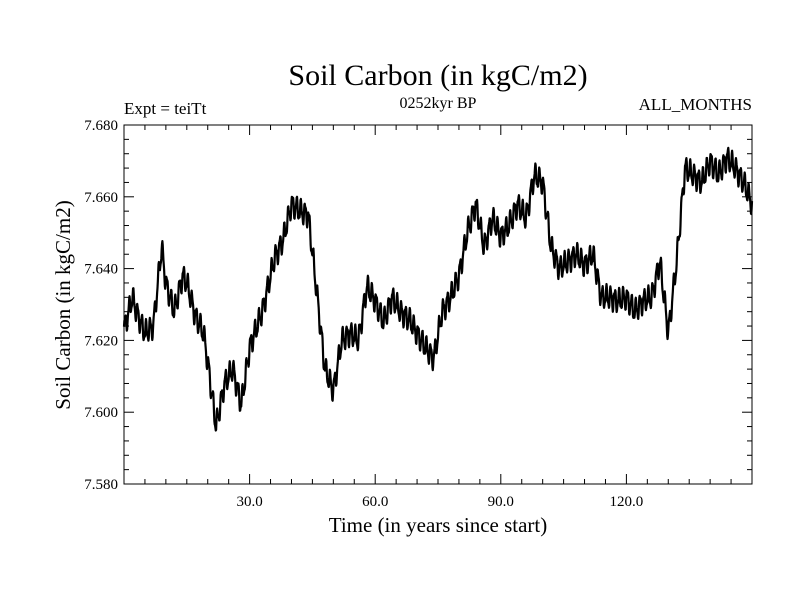  What do you see at coordinates (439, 502) in the screenshot?
I see `x-tick-labels: 30.0 60.0 90.0 120.0` at bounding box center [439, 502].